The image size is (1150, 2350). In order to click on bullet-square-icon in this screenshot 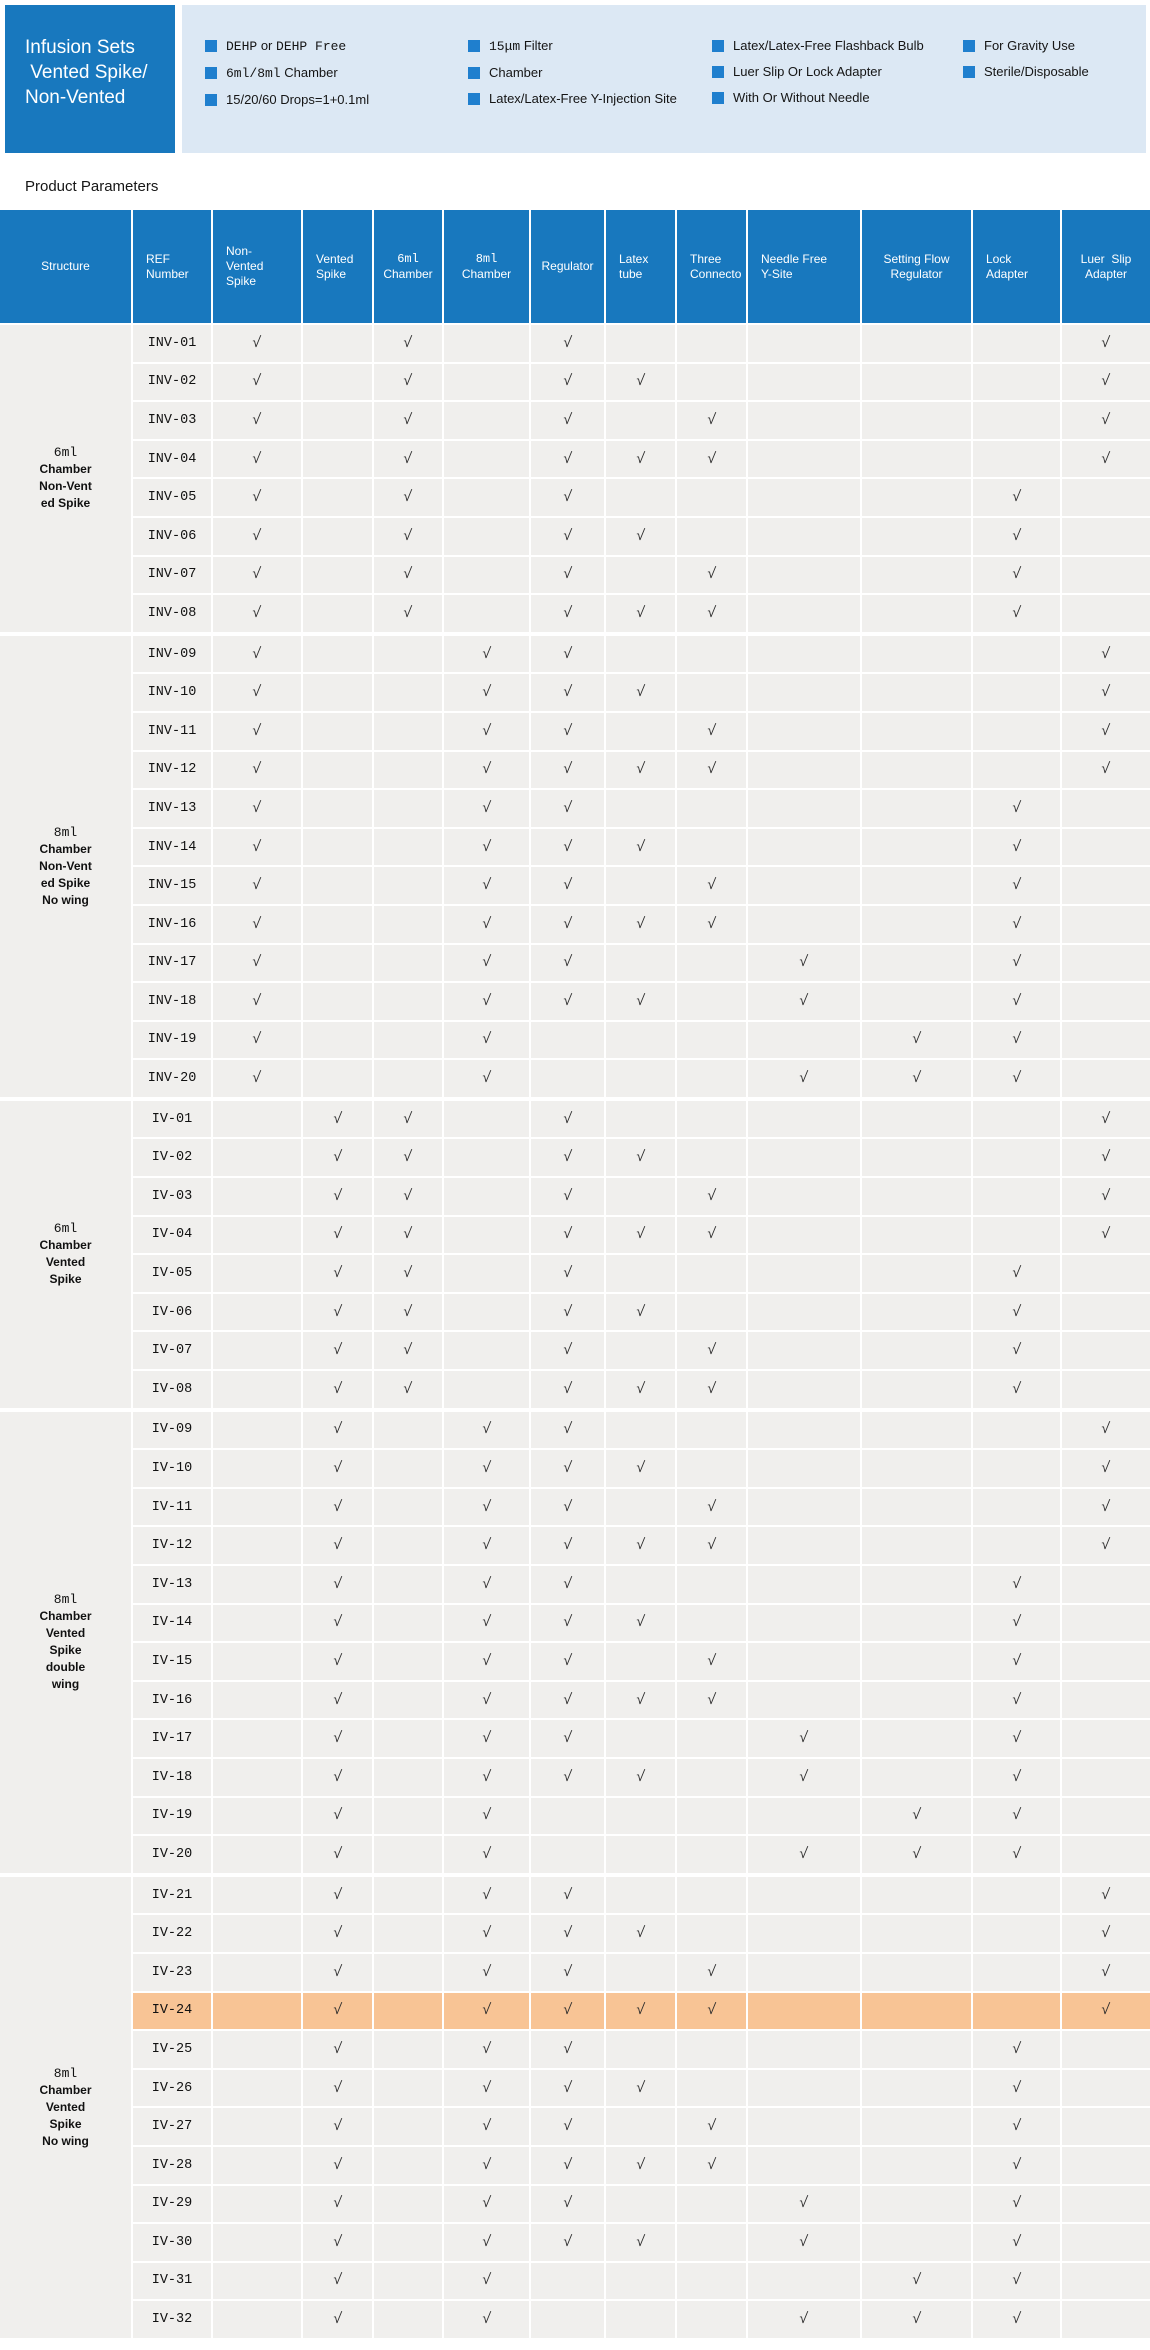, I will do `click(718, 97)`.